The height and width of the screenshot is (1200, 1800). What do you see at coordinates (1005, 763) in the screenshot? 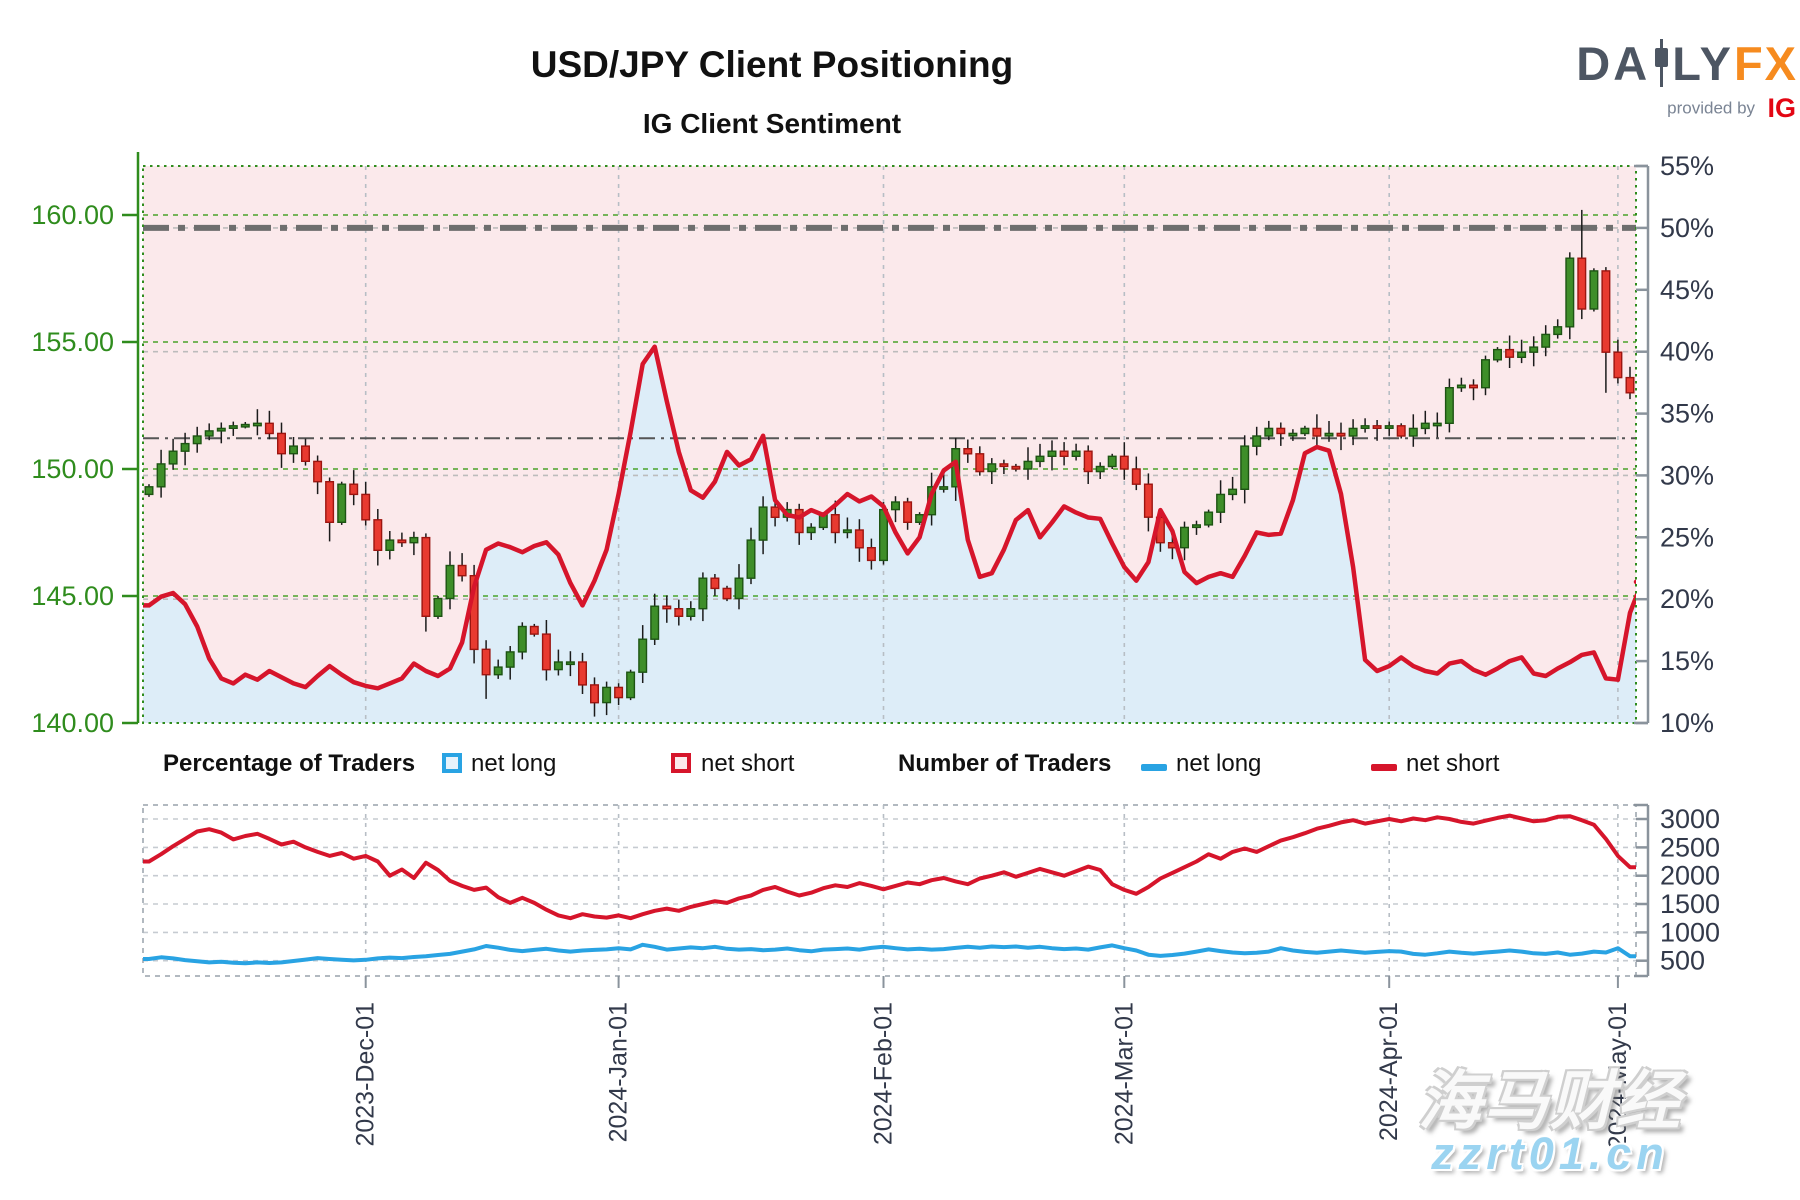
I see `legend-number-of-traders: Number of Traders` at bounding box center [1005, 763].